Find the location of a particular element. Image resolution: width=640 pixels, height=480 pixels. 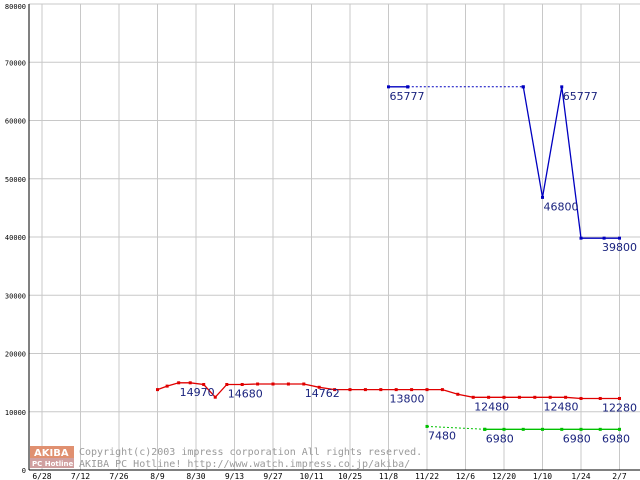

x-tick-label: 7/12 is located at coordinates (80, 476).